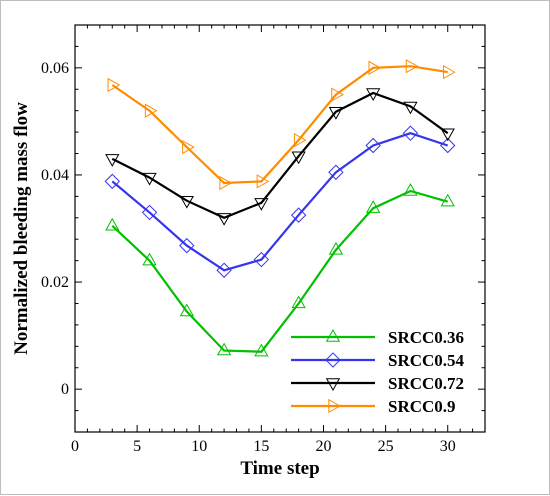 Image resolution: width=550 pixels, height=496 pixels. What do you see at coordinates (55, 175) in the screenshot?
I see `y-tick-label: 0.04` at bounding box center [55, 175].